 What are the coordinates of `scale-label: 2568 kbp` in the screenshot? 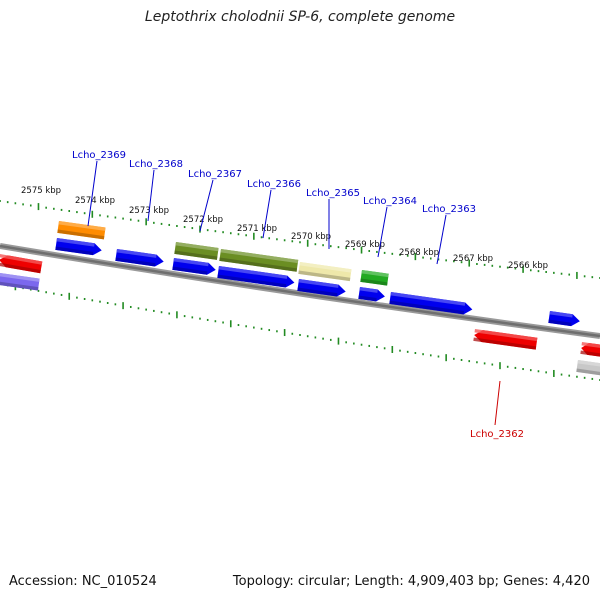 It's located at (419, 253).